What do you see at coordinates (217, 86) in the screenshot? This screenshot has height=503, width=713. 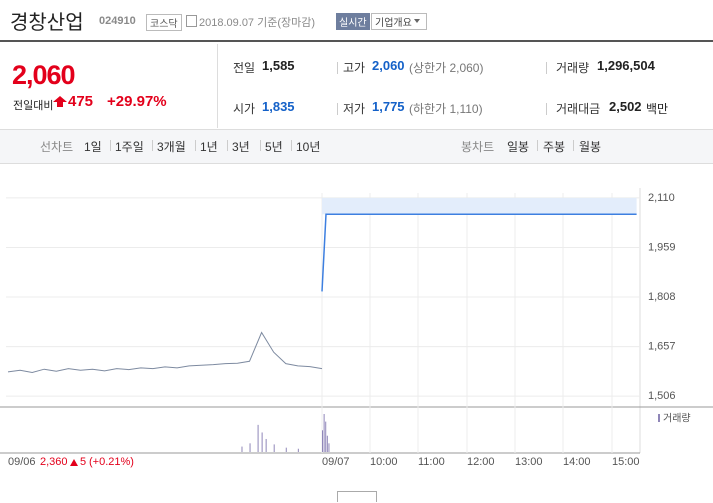 I see `divider` at bounding box center [217, 86].